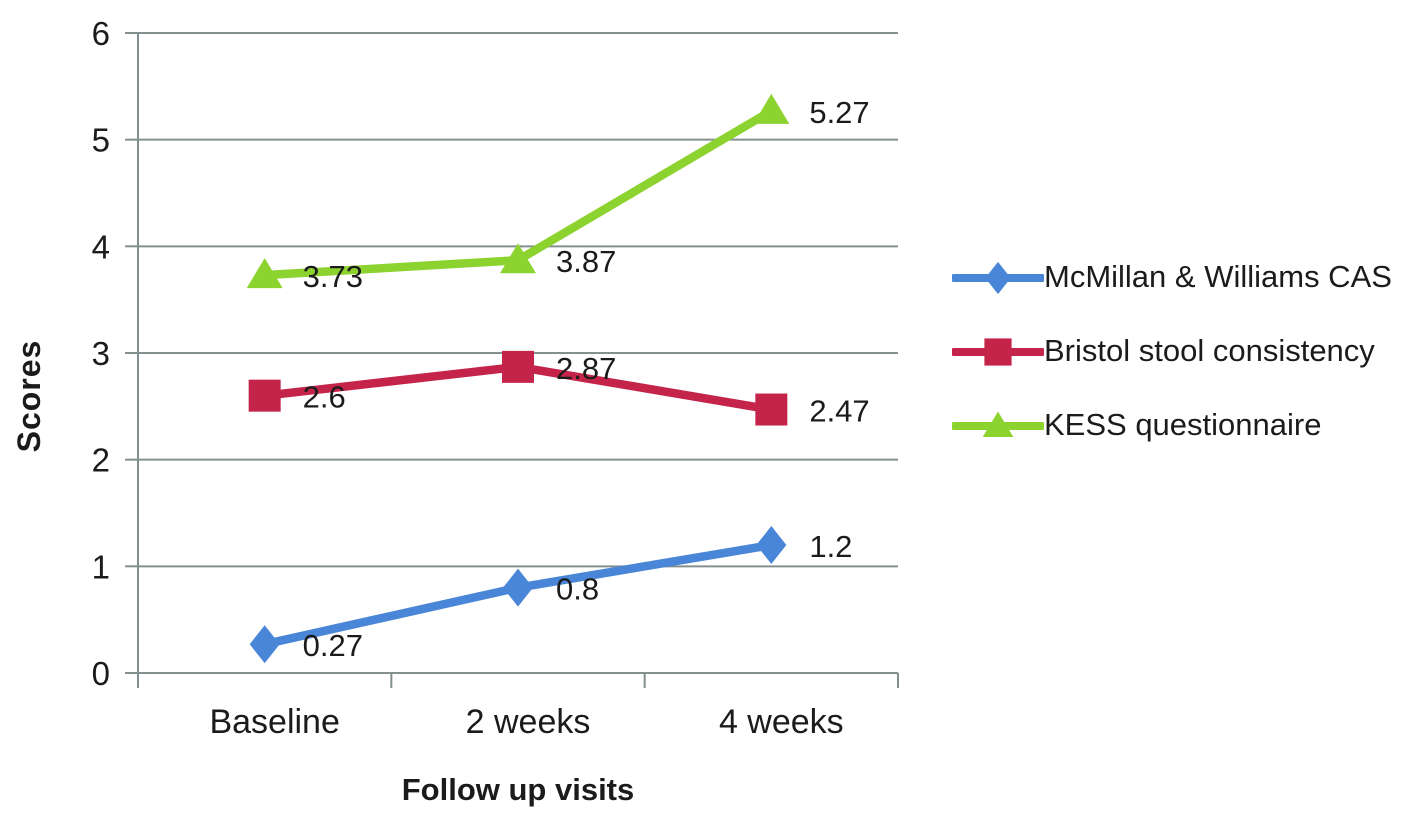  Describe the element at coordinates (839, 112) in the screenshot. I see `data-label: 5.27` at that location.